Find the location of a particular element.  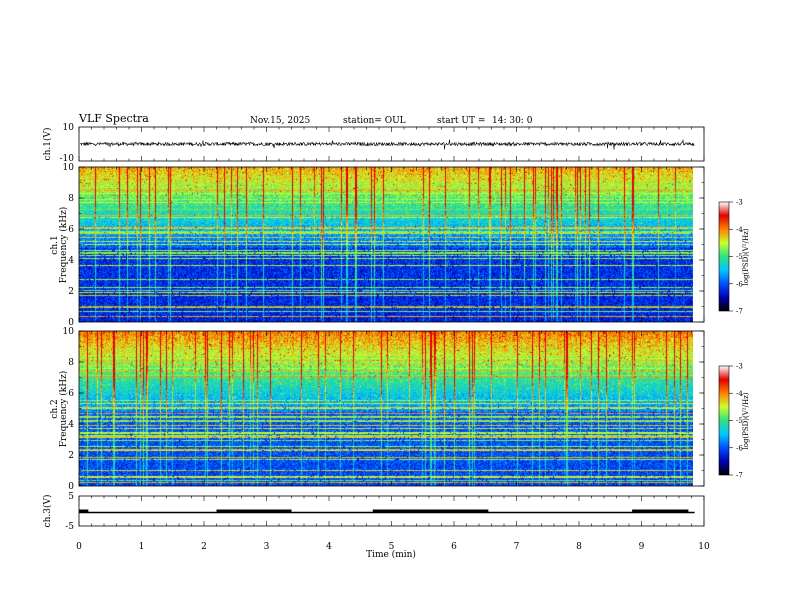

start-ut-label: start UT = is located at coordinates (461, 121).